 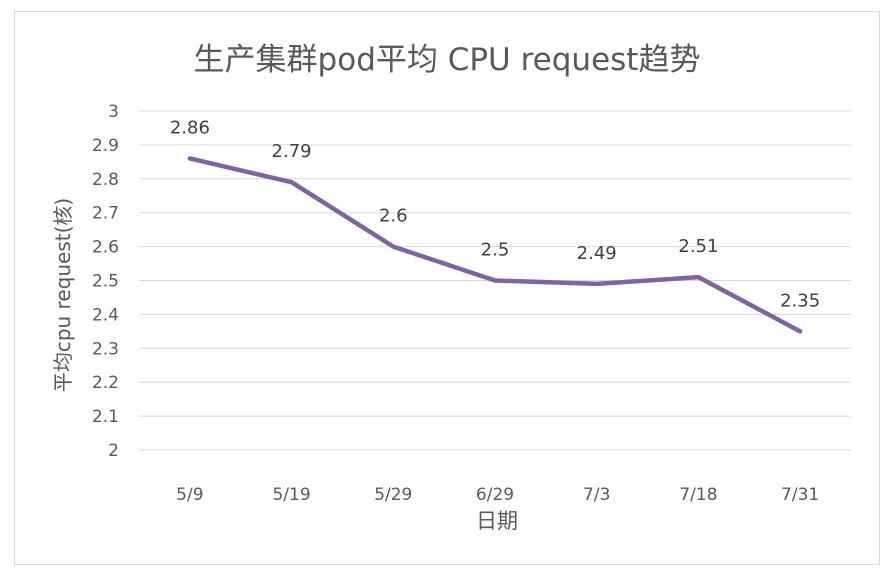 What do you see at coordinates (105, 417) in the screenshot?
I see `y-tick-label: 2.1` at bounding box center [105, 417].